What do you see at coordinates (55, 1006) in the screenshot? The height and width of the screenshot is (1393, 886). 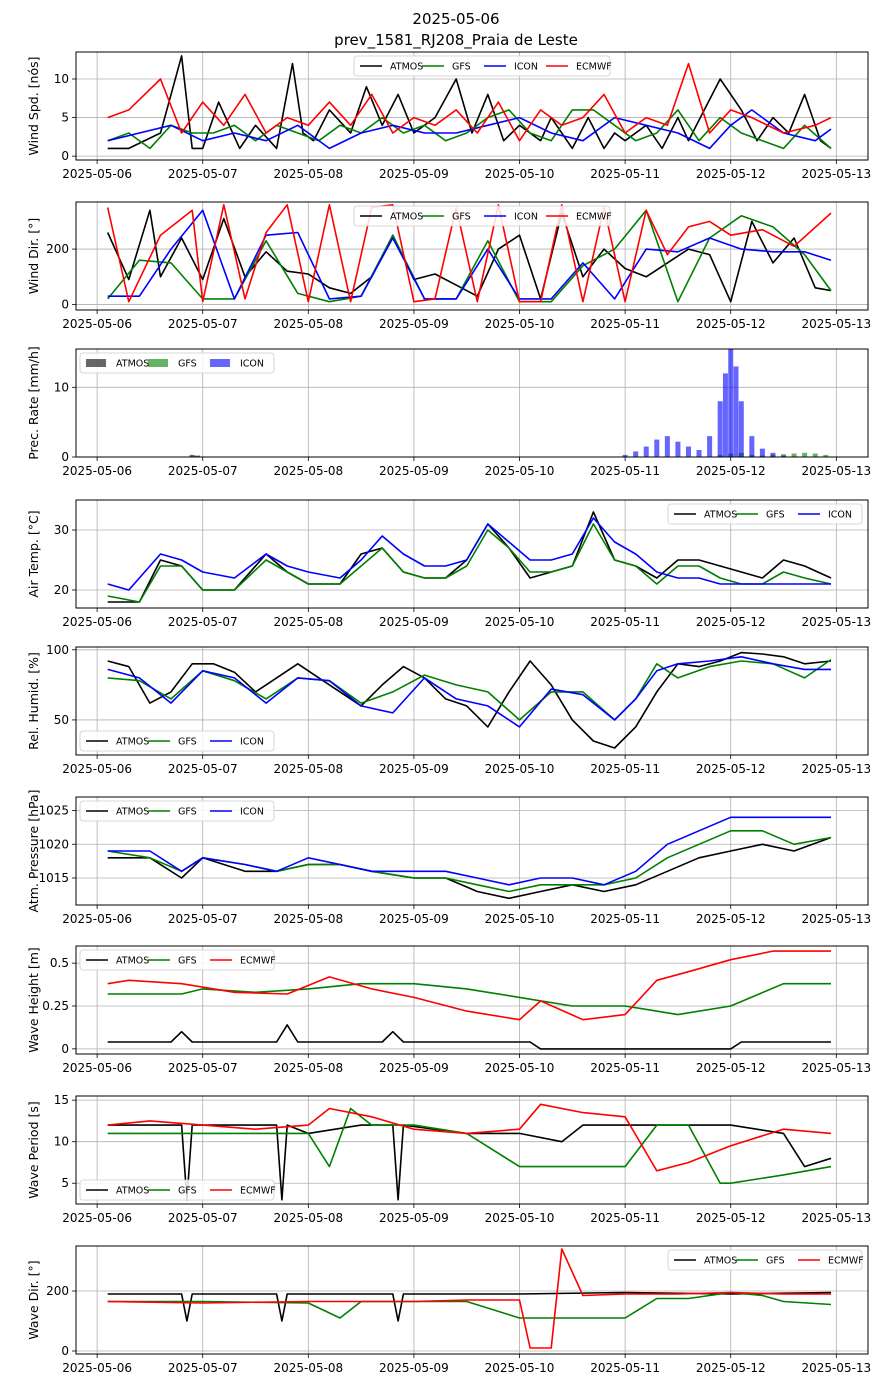 I see `y-tick-label: 0.25` at bounding box center [55, 1006].